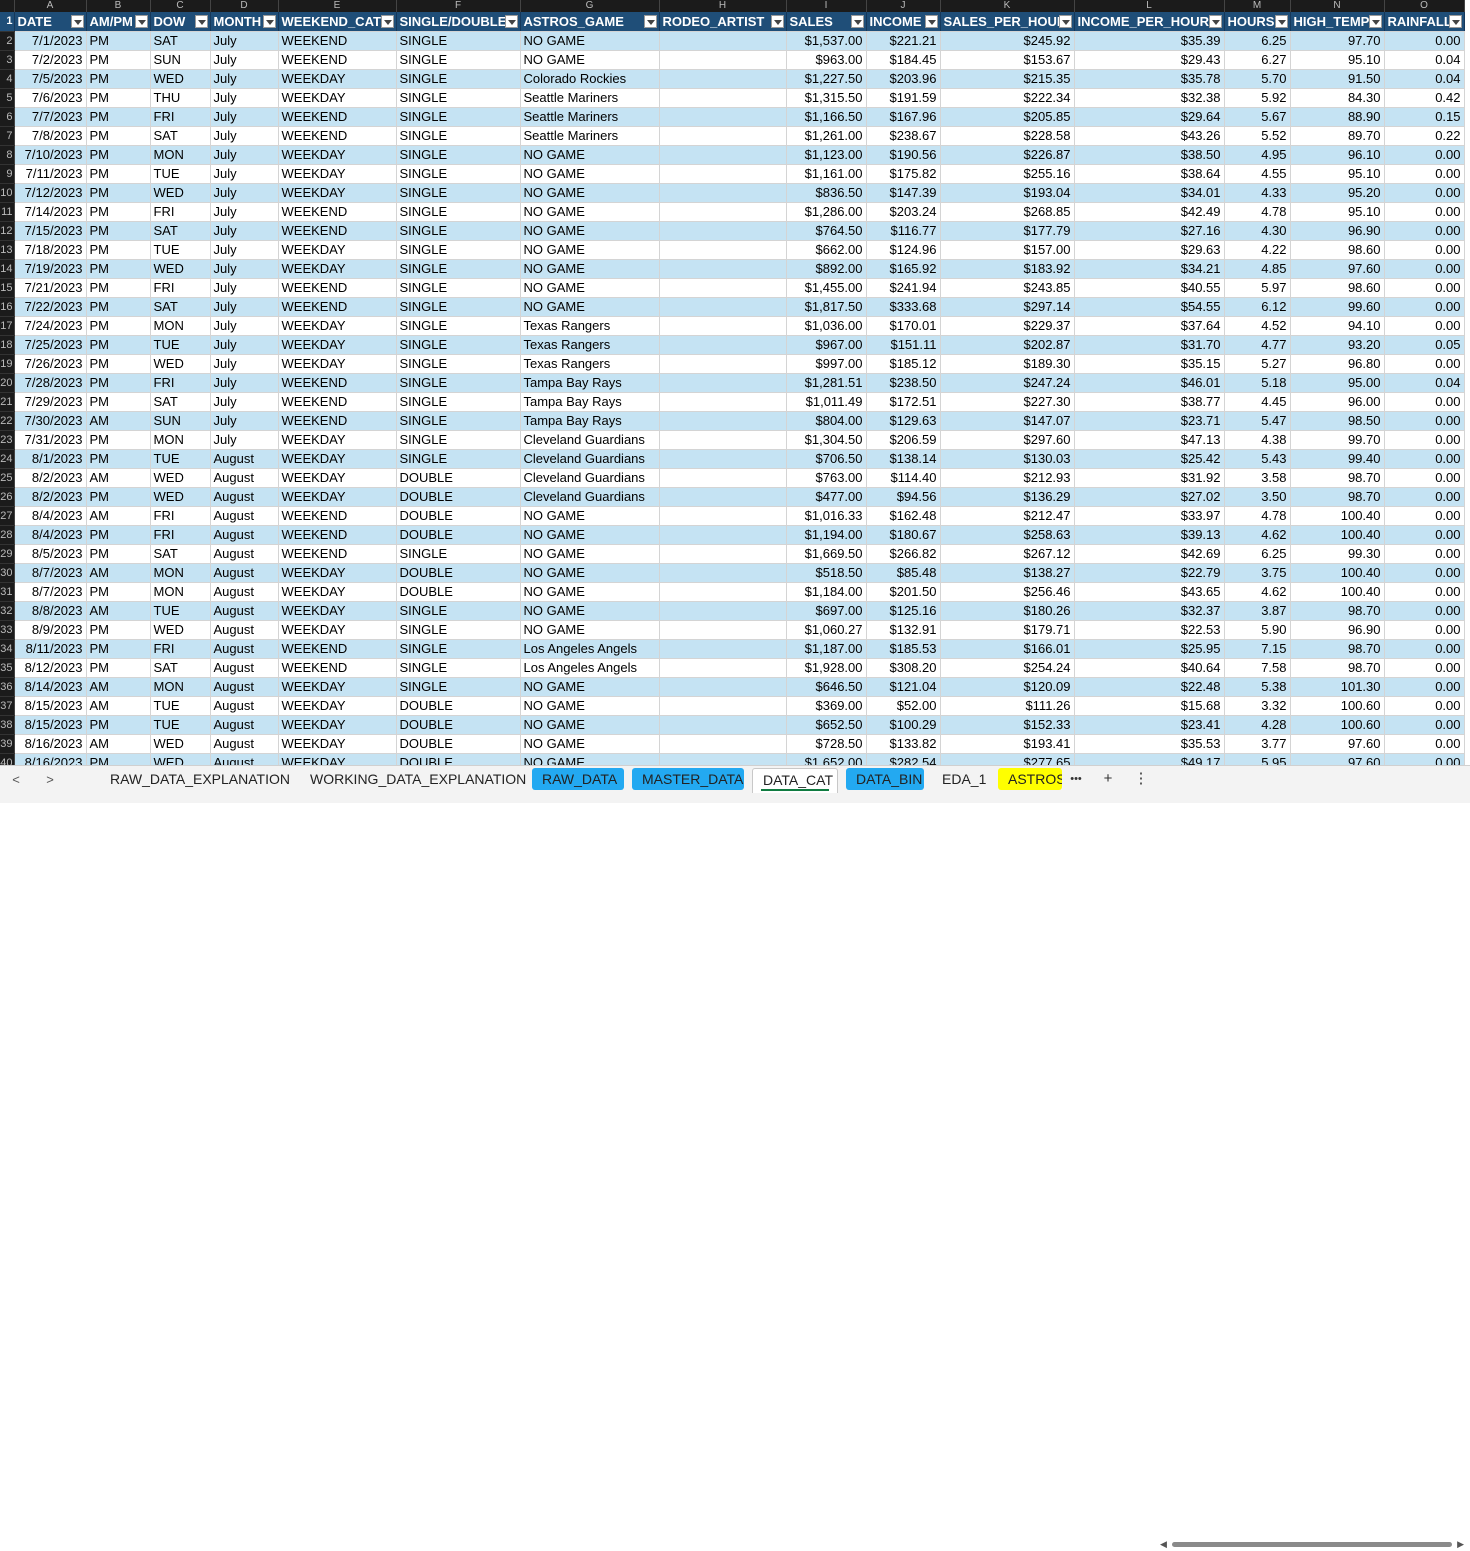 The width and height of the screenshot is (1470, 1551). What do you see at coordinates (1337, 345) in the screenshot?
I see `cell-high-temp: 93.20` at bounding box center [1337, 345].